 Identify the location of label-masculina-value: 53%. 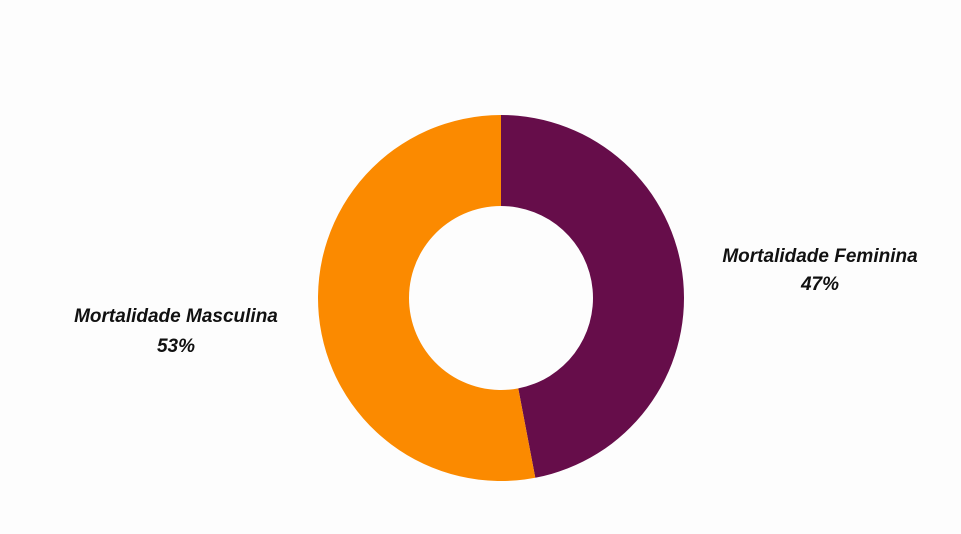
(176, 346).